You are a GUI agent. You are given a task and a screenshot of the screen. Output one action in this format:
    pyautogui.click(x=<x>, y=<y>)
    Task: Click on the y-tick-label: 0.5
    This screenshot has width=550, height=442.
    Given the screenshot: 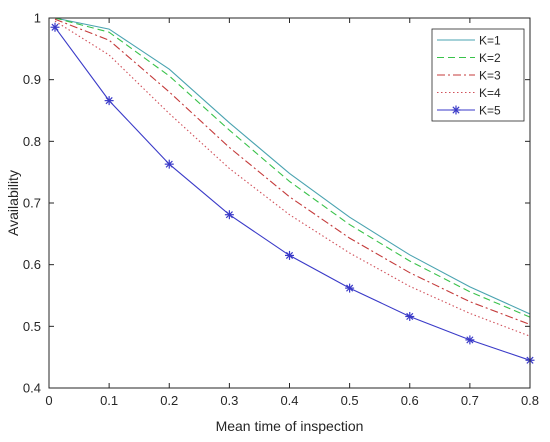 What is the action you would take?
    pyautogui.click(x=32, y=326)
    